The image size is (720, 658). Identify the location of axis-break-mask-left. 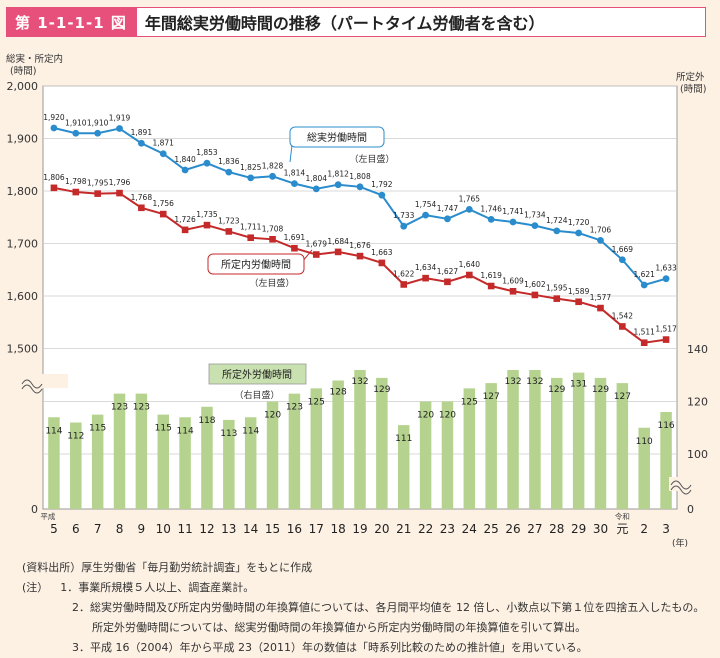
(44, 381).